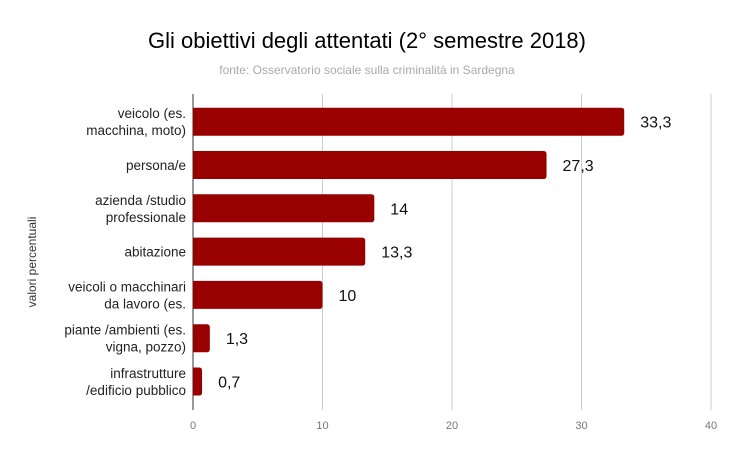 The height and width of the screenshot is (459, 734). Describe the element at coordinates (193, 426) in the screenshot. I see `x-tick-label: 0` at that location.